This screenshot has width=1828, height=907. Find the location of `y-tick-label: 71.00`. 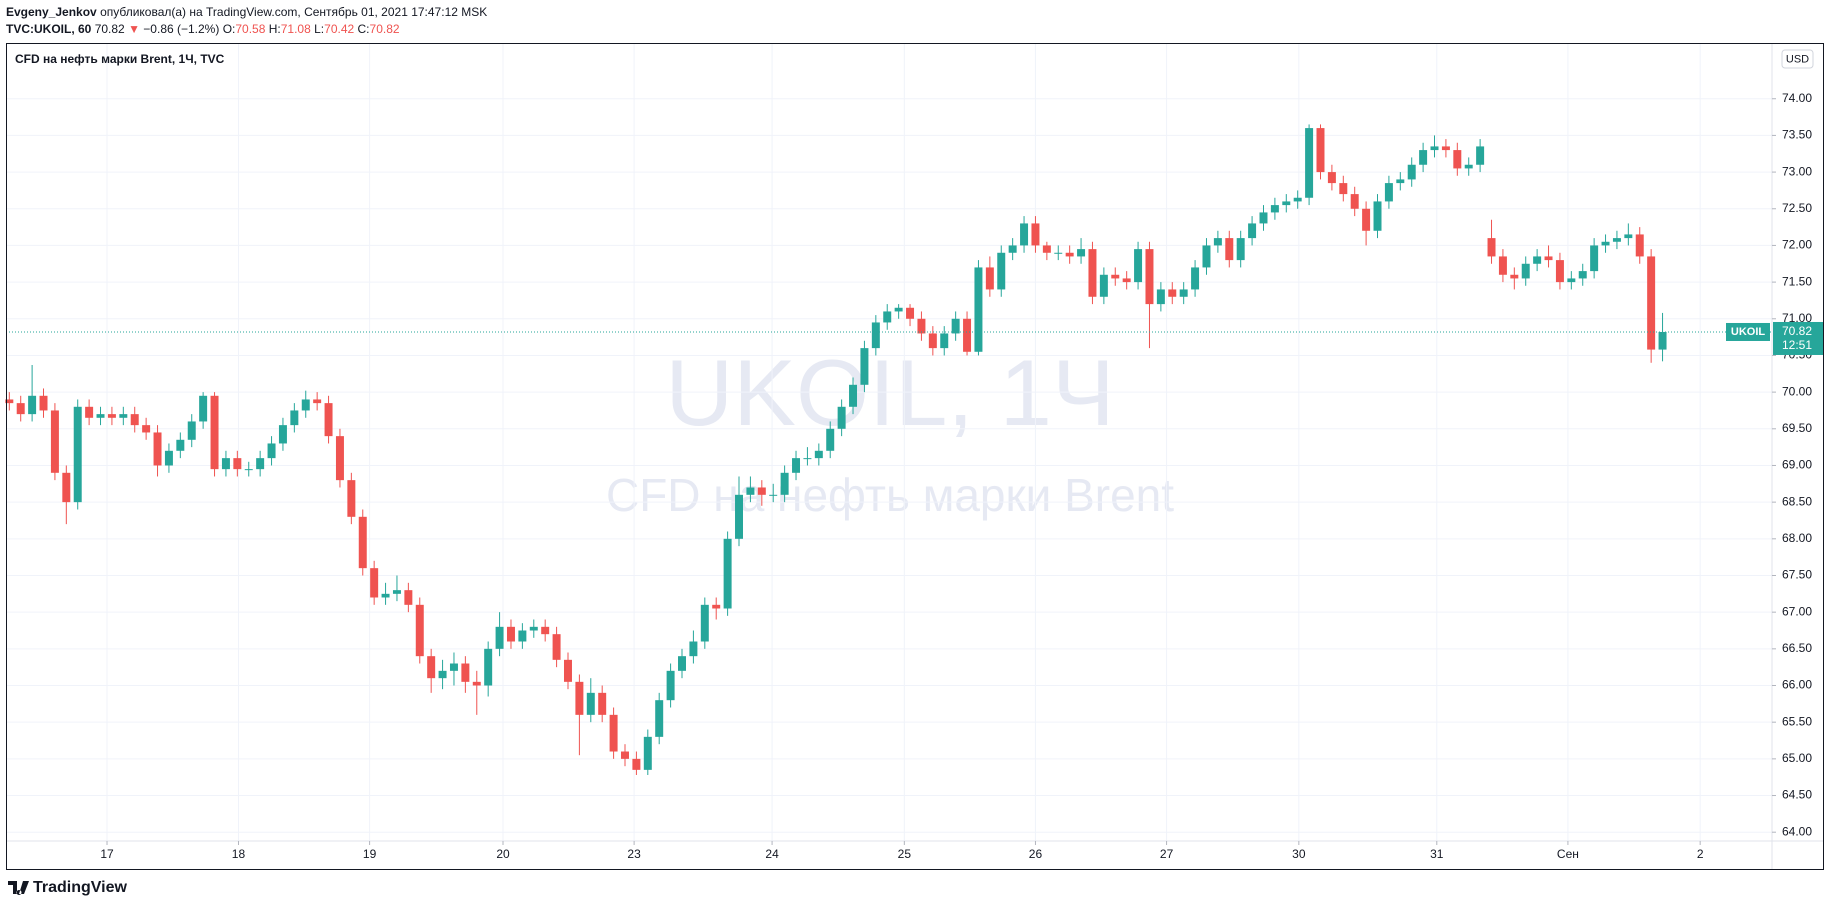

y-tick-label: 71.00 is located at coordinates (1797, 318).